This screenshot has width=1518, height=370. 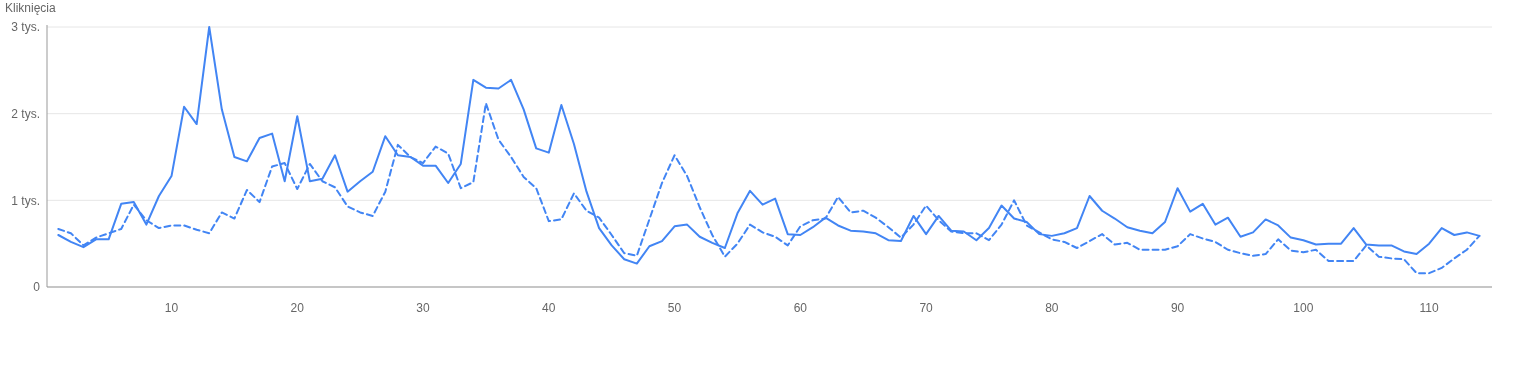 What do you see at coordinates (800, 308) in the screenshot?
I see `x-tick-label: 60` at bounding box center [800, 308].